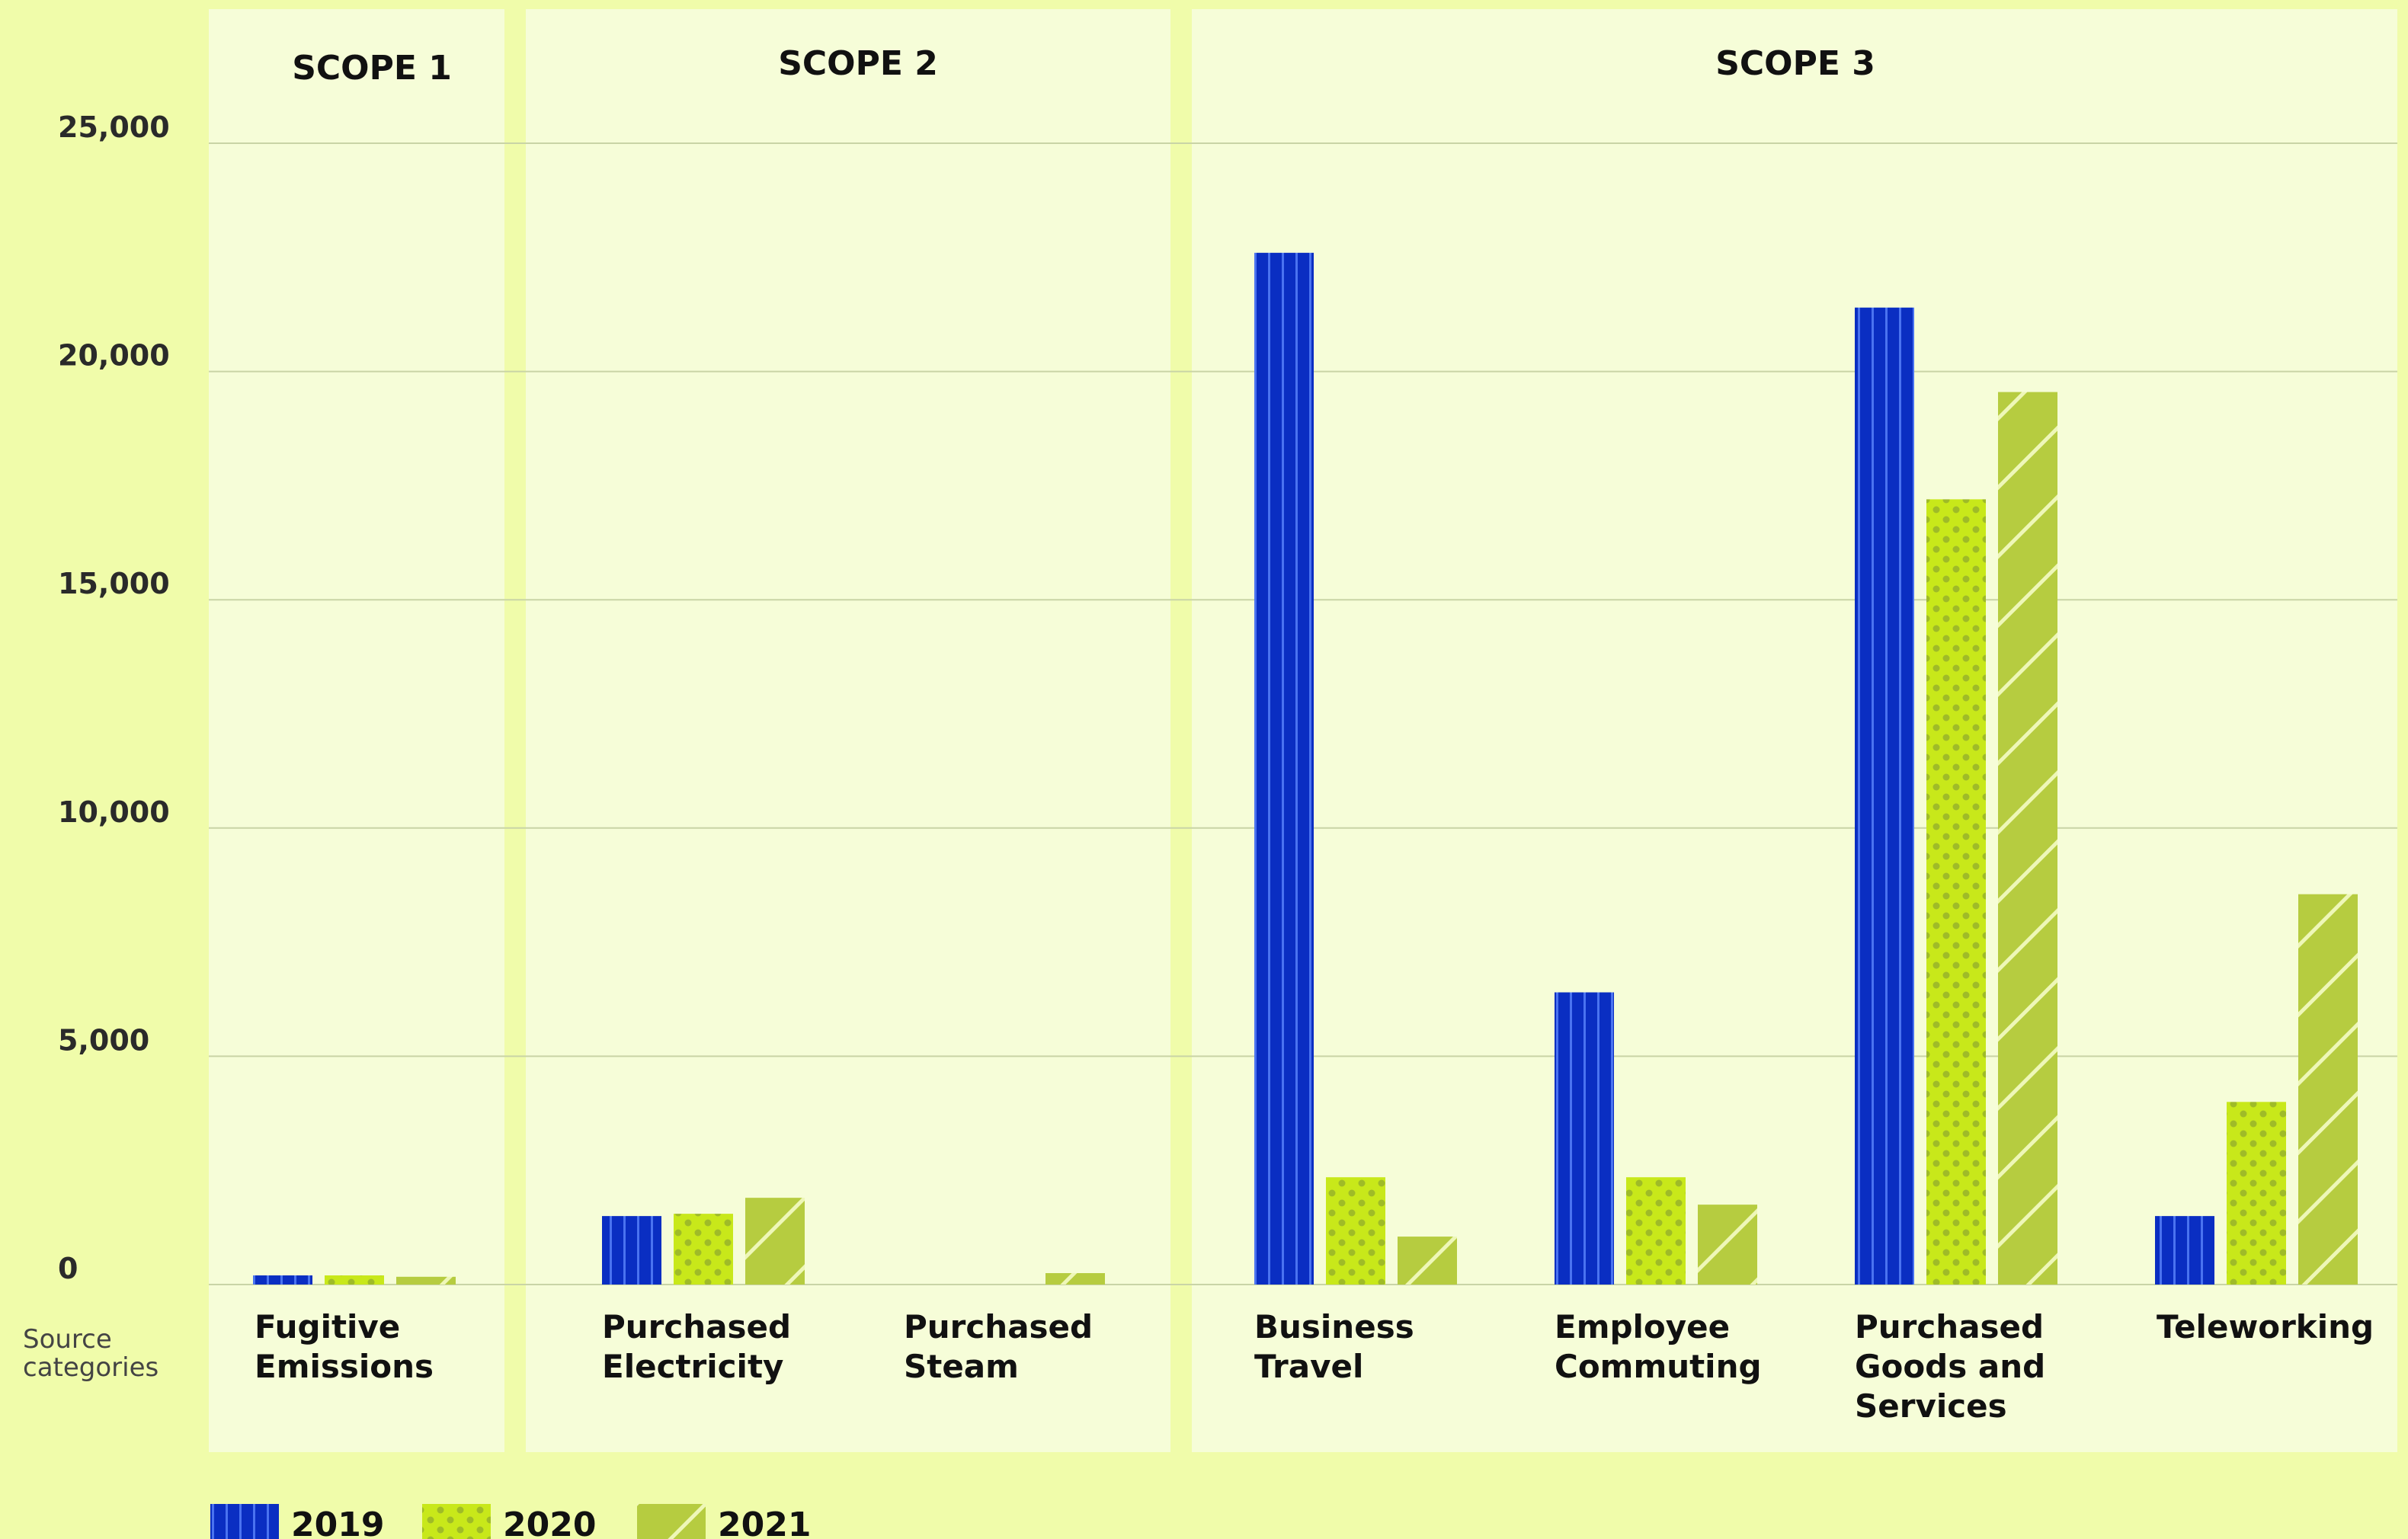 This screenshot has width=2408, height=1539. Describe the element at coordinates (1308, 1366) in the screenshot. I see `category-label-line: Travel` at that location.